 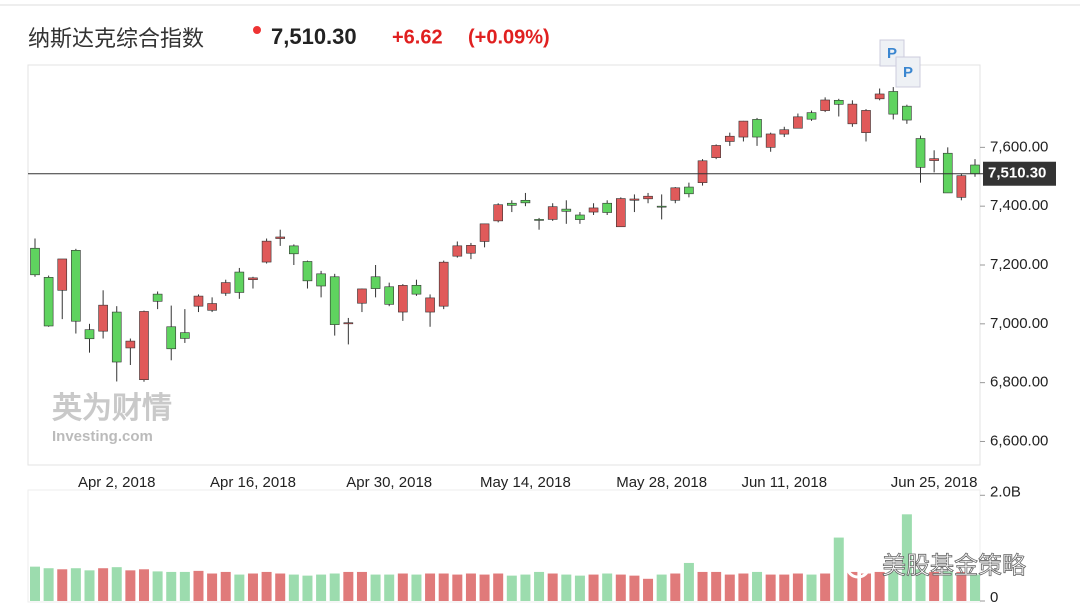 What do you see at coordinates (417, 37) in the screenshot?
I see `change: +6.62` at bounding box center [417, 37].